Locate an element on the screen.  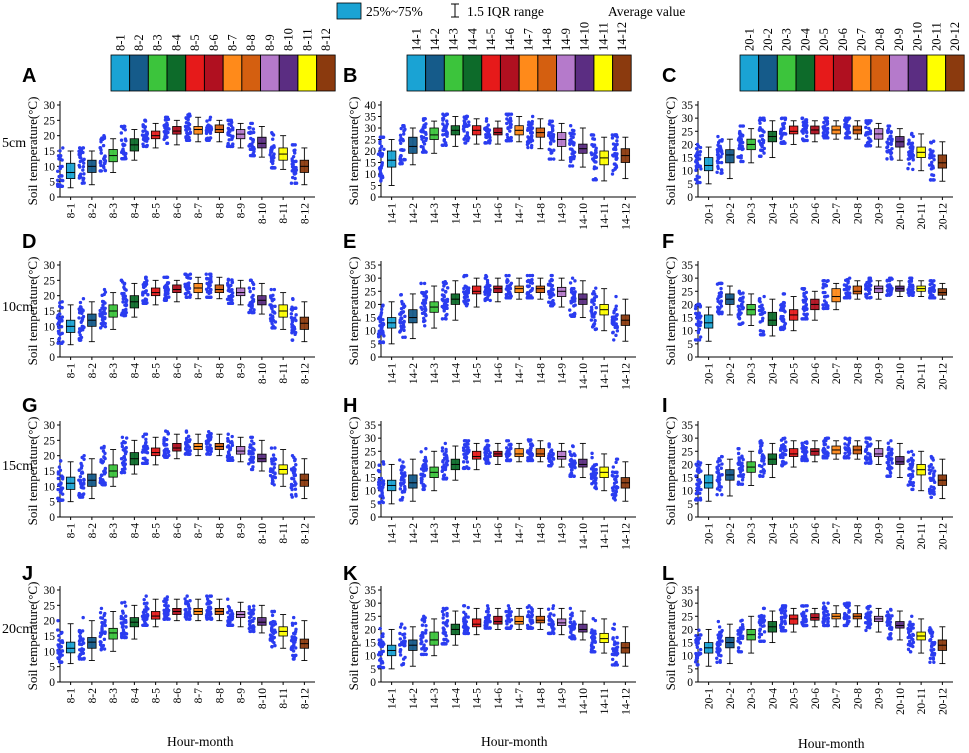
box-14-3: 14-3 is located at coordinates (430, 170).